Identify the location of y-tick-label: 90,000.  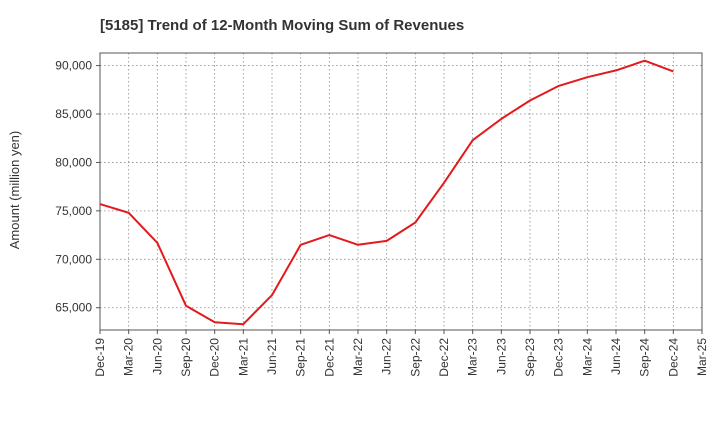
(73, 66).